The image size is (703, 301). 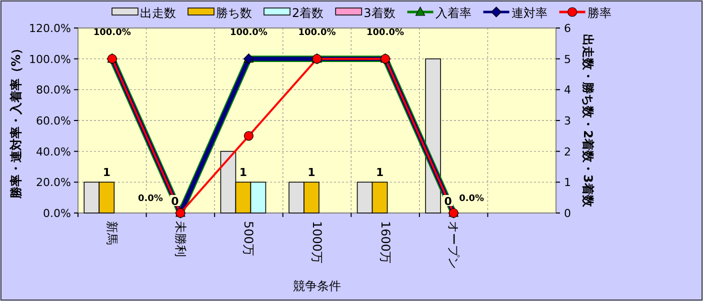 What do you see at coordinates (529, 13) in the screenshot?
I see `legend-label: 連対率` at bounding box center [529, 13].